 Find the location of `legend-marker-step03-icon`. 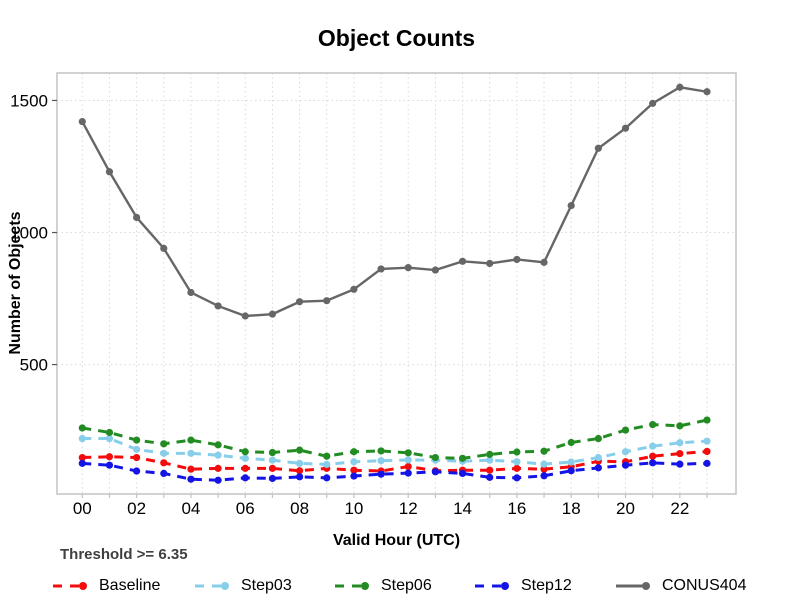

legend-marker-step03-icon is located at coordinates (212, 586).